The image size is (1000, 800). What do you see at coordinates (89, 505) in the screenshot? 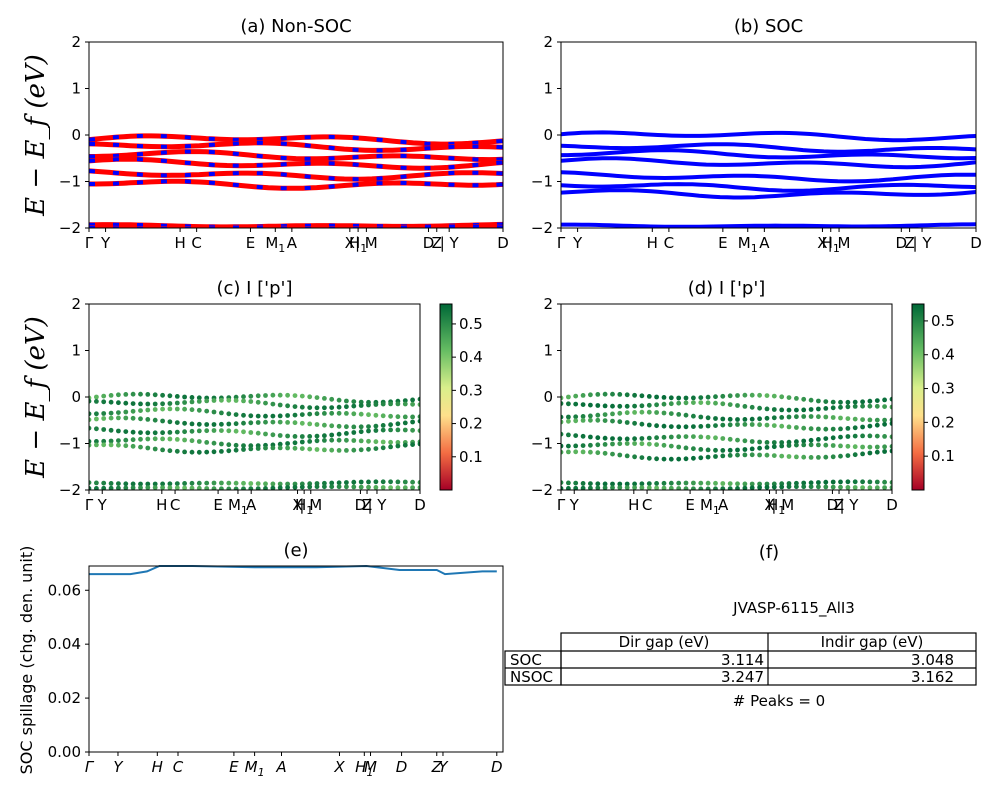
I see `x-tick-label: Γ` at bounding box center [89, 505].